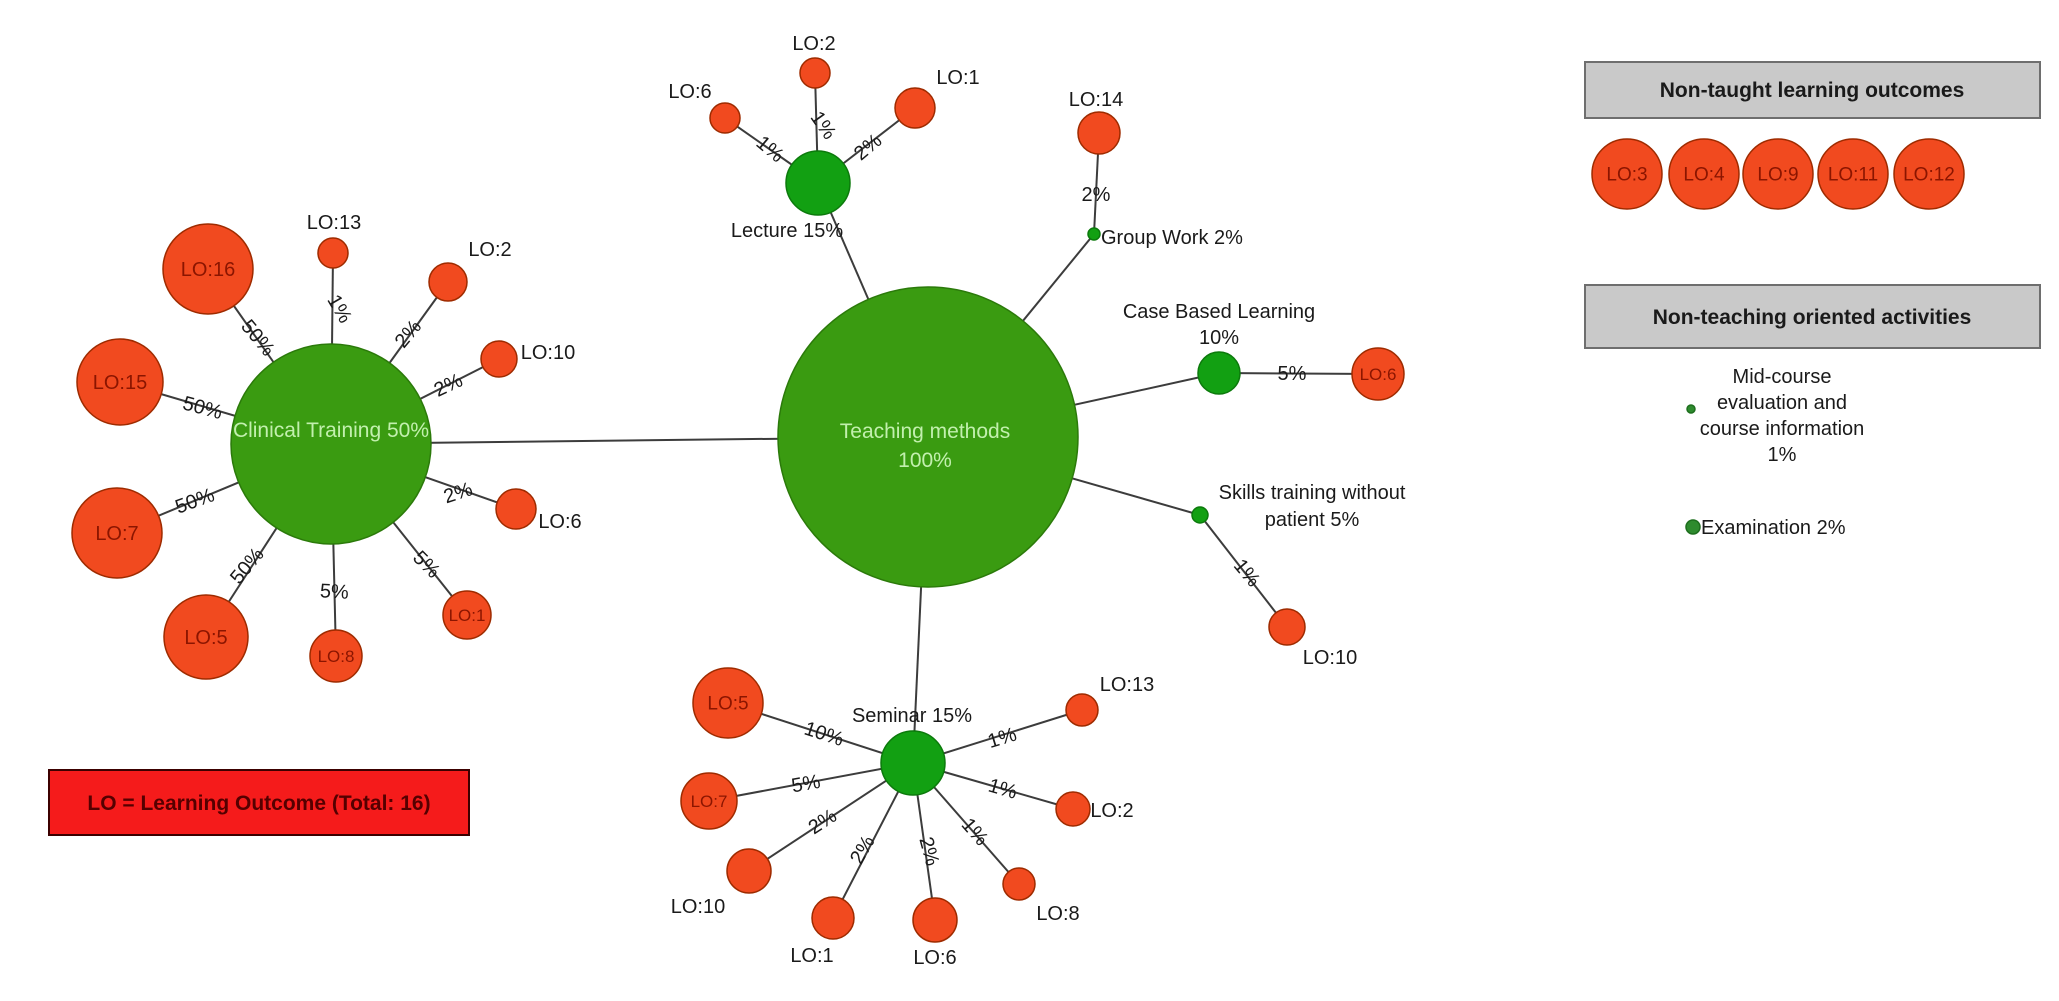 The height and width of the screenshot is (1001, 2059). What do you see at coordinates (331, 430) in the screenshot?
I see `clinical-hub-label: Clinical Training 50%` at bounding box center [331, 430].